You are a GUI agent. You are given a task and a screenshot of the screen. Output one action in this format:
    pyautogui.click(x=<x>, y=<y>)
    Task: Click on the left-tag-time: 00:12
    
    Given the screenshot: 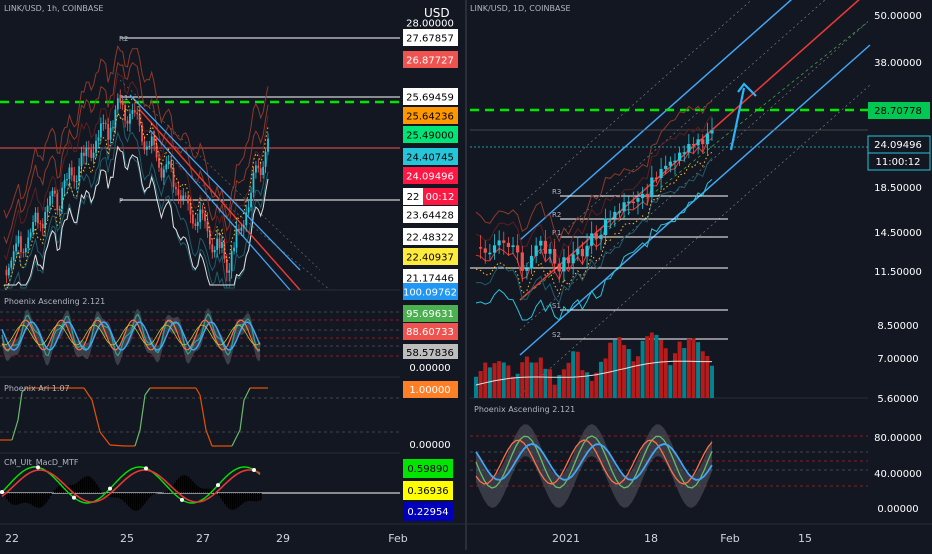 What is the action you would take?
    pyautogui.click(x=440, y=197)
    